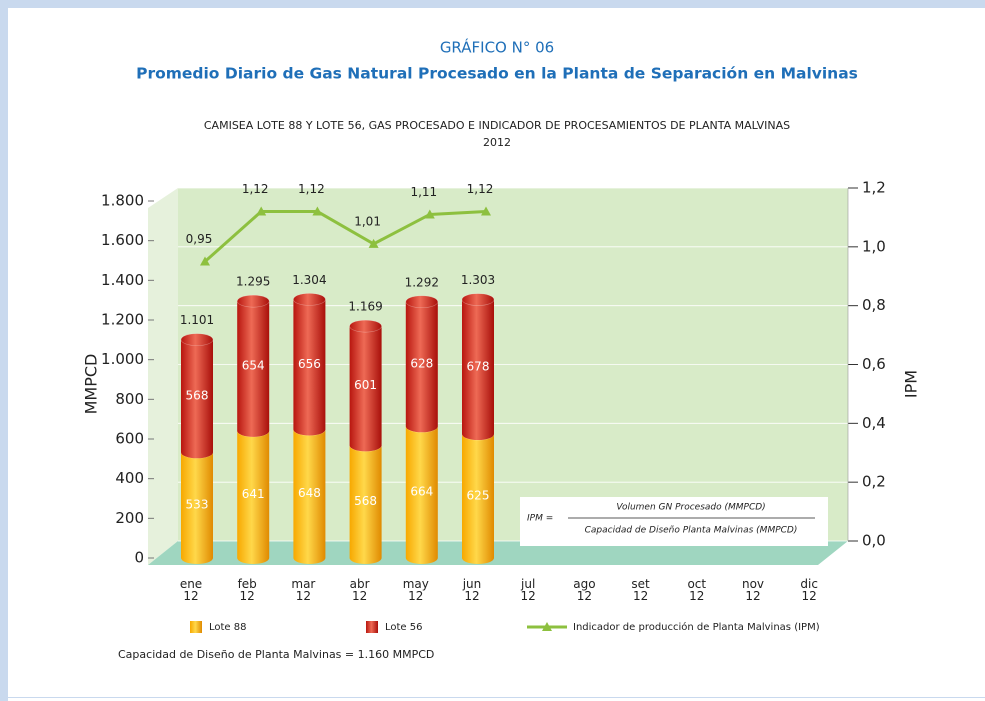 This screenshot has height=701, width=985. What do you see at coordinates (122, 359) in the screenshot?
I see `y-tick-label: 1.000` at bounding box center [122, 359].